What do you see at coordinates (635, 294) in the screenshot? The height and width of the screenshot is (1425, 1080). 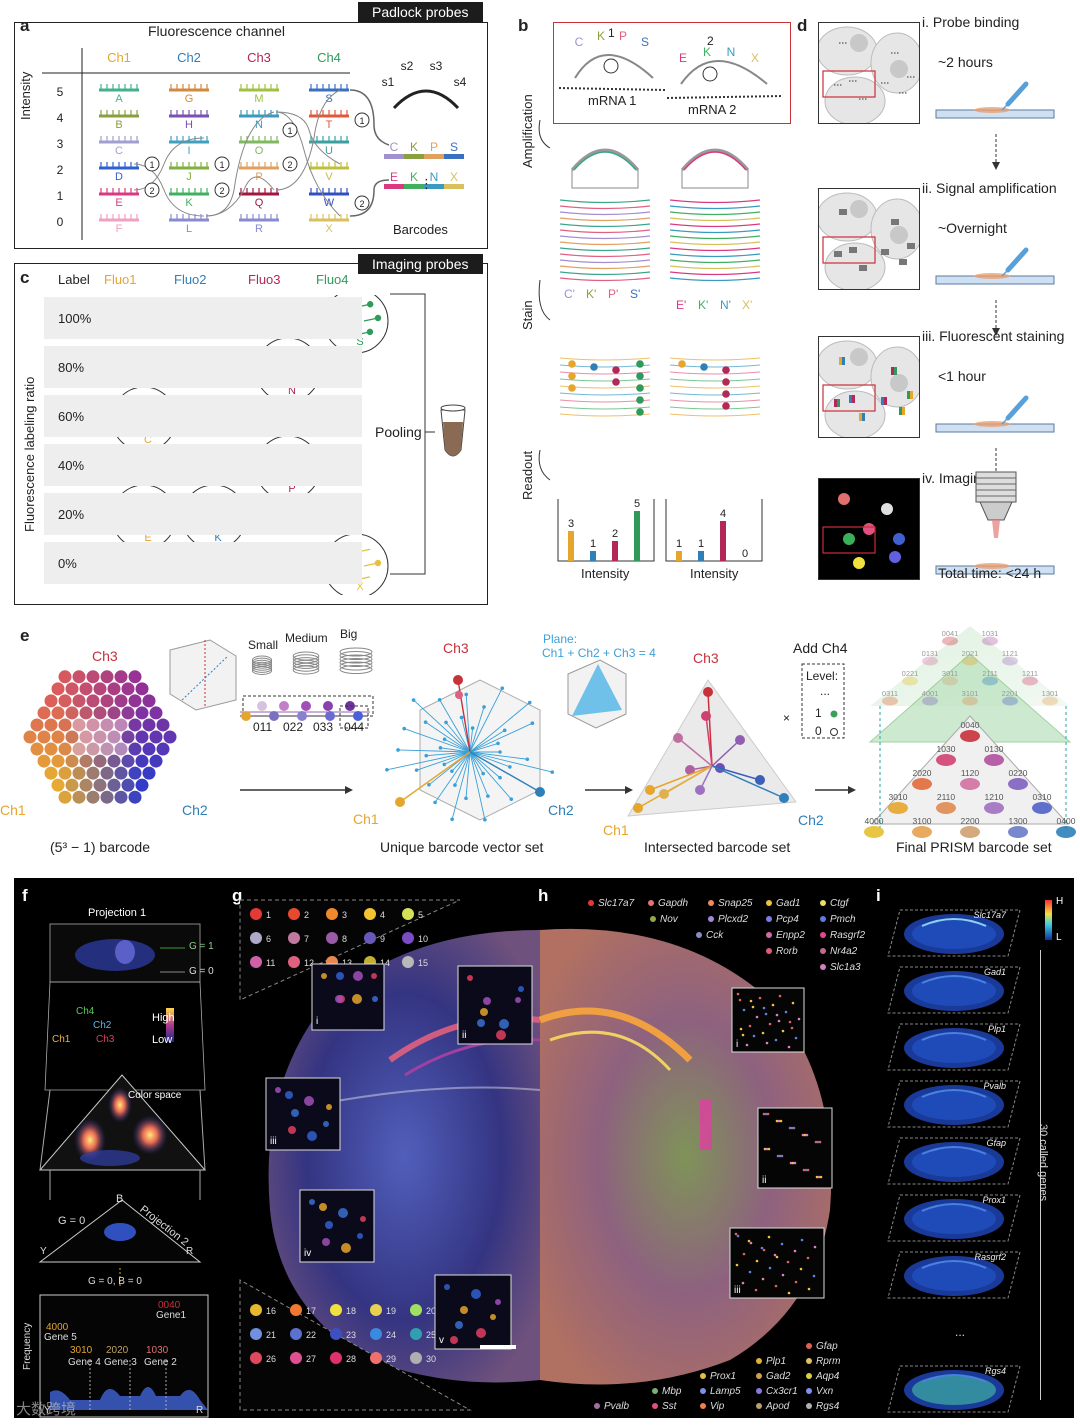 I see `rca1-letter: S'` at bounding box center [635, 294].